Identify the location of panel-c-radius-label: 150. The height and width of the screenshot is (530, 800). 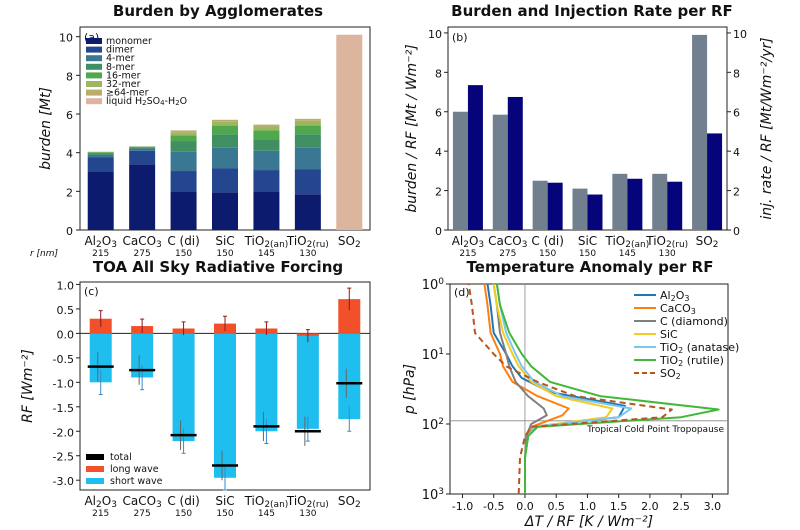
(224, 514).